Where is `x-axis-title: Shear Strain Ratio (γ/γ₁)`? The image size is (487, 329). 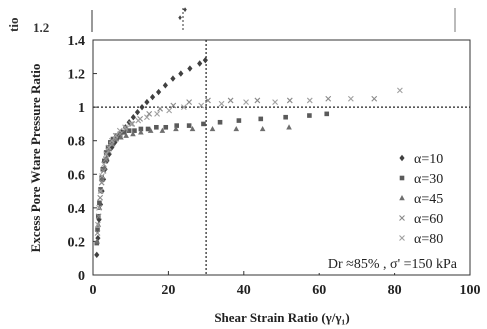 x-axis-title: Shear Strain Ratio (γ/γ₁) is located at coordinates (281, 317).